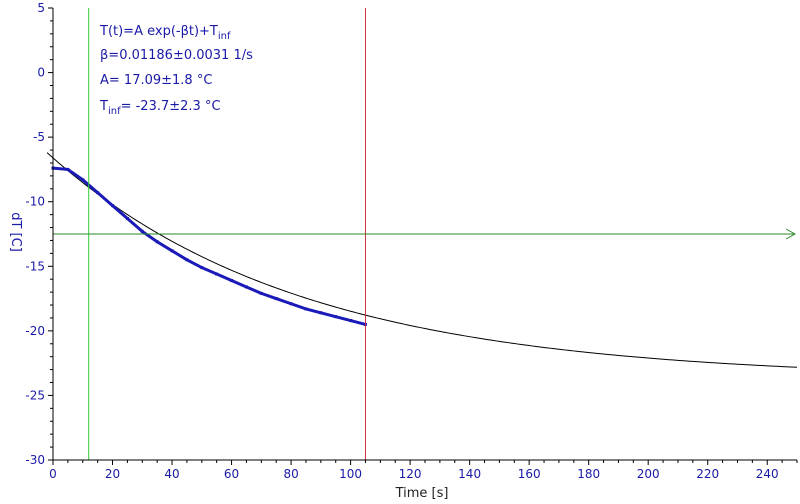  Describe the element at coordinates (767, 474) in the screenshot. I see `x-tick-label: 240` at that location.